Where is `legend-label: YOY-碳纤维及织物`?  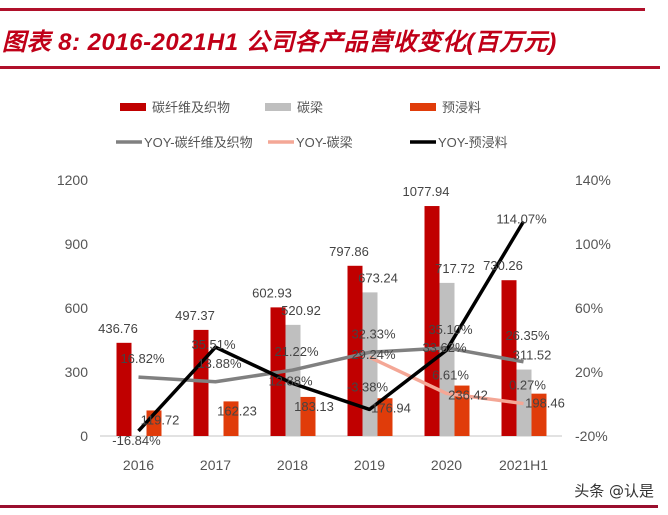
legend-label: YOY-碳纤维及织物 is located at coordinates (198, 142).